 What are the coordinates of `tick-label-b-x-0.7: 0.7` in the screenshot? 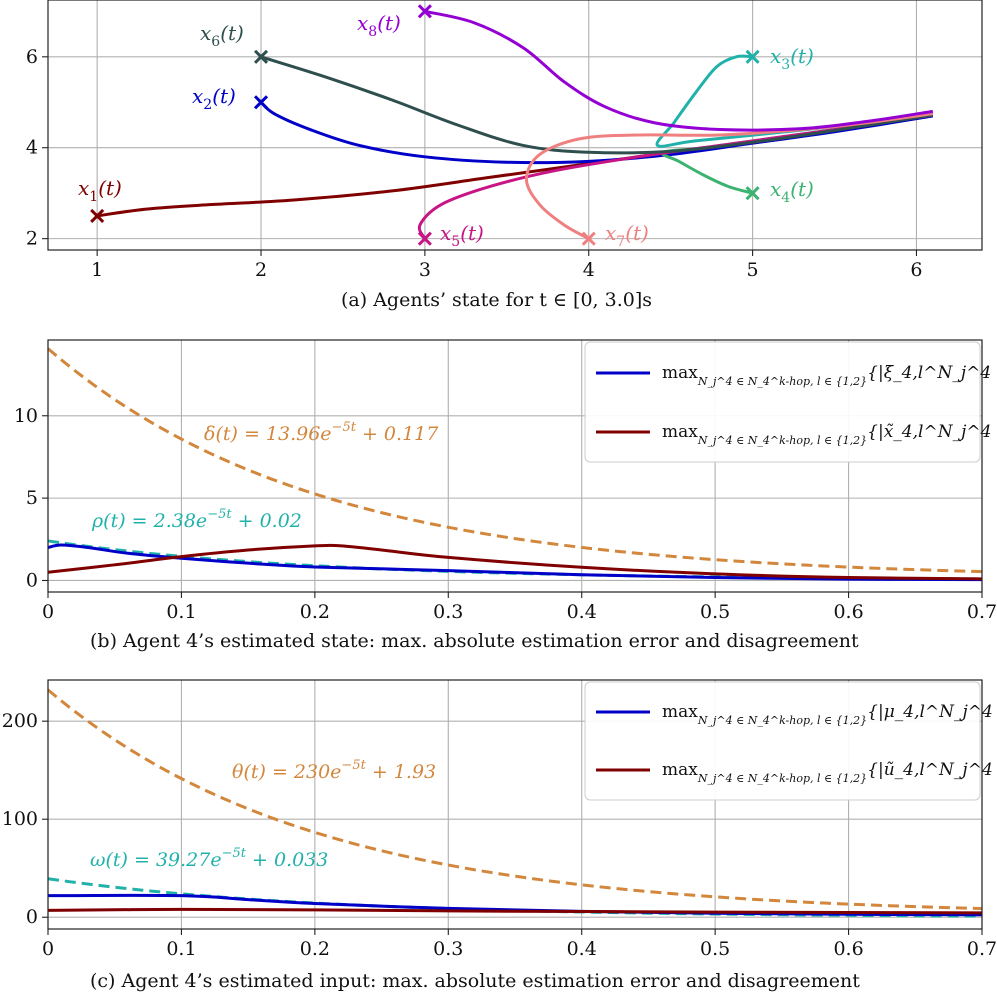 It's located at (982, 612).